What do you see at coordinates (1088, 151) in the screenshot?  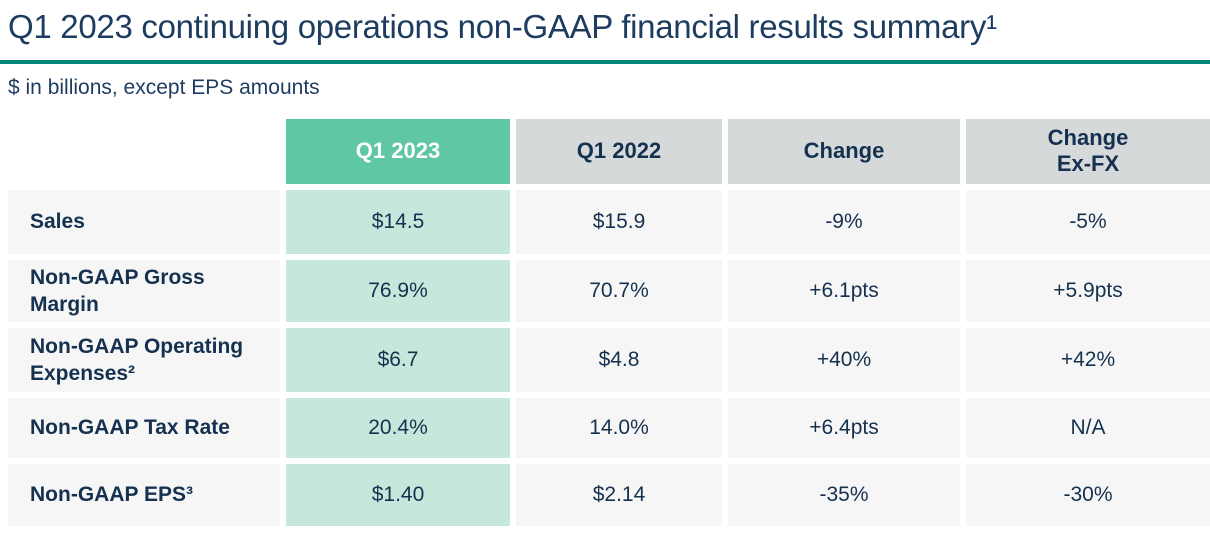 I see `column-header-change-exfx: Change Ex-FX` at bounding box center [1088, 151].